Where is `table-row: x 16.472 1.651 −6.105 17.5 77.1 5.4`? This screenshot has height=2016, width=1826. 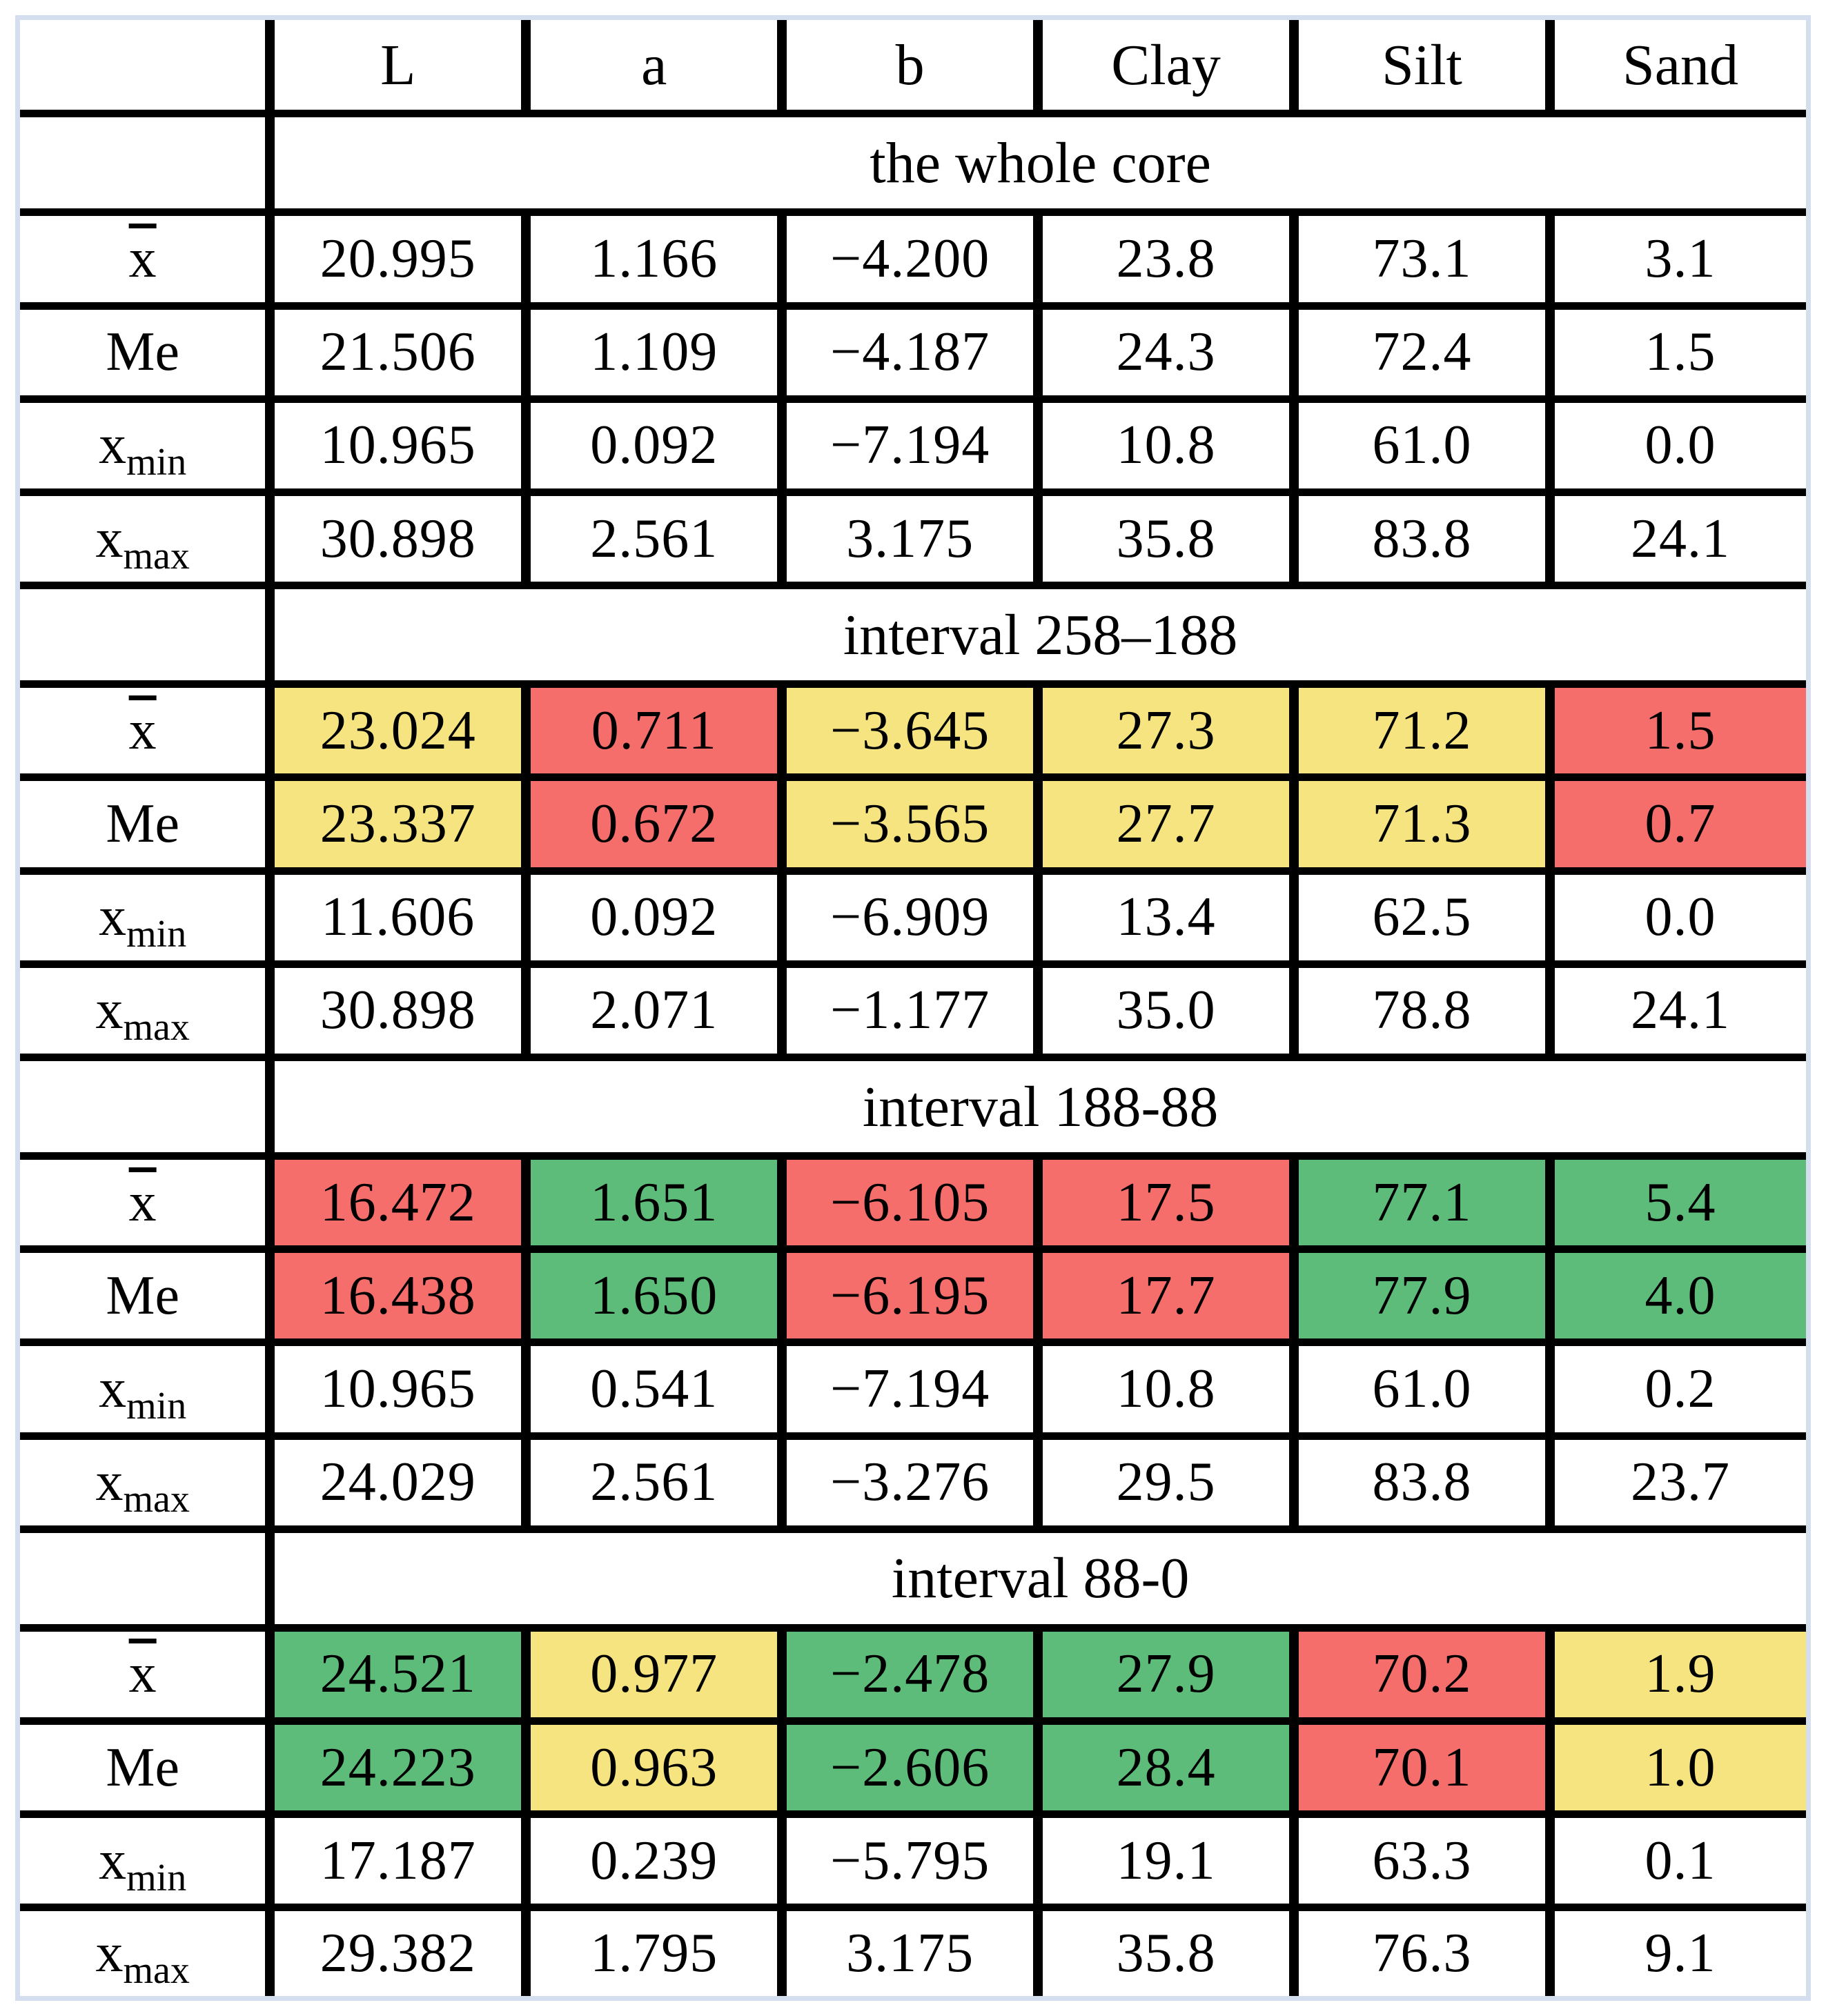
table-row: x 16.472 1.651 −6.105 17.5 77.1 5.4 is located at coordinates (913, 1203).